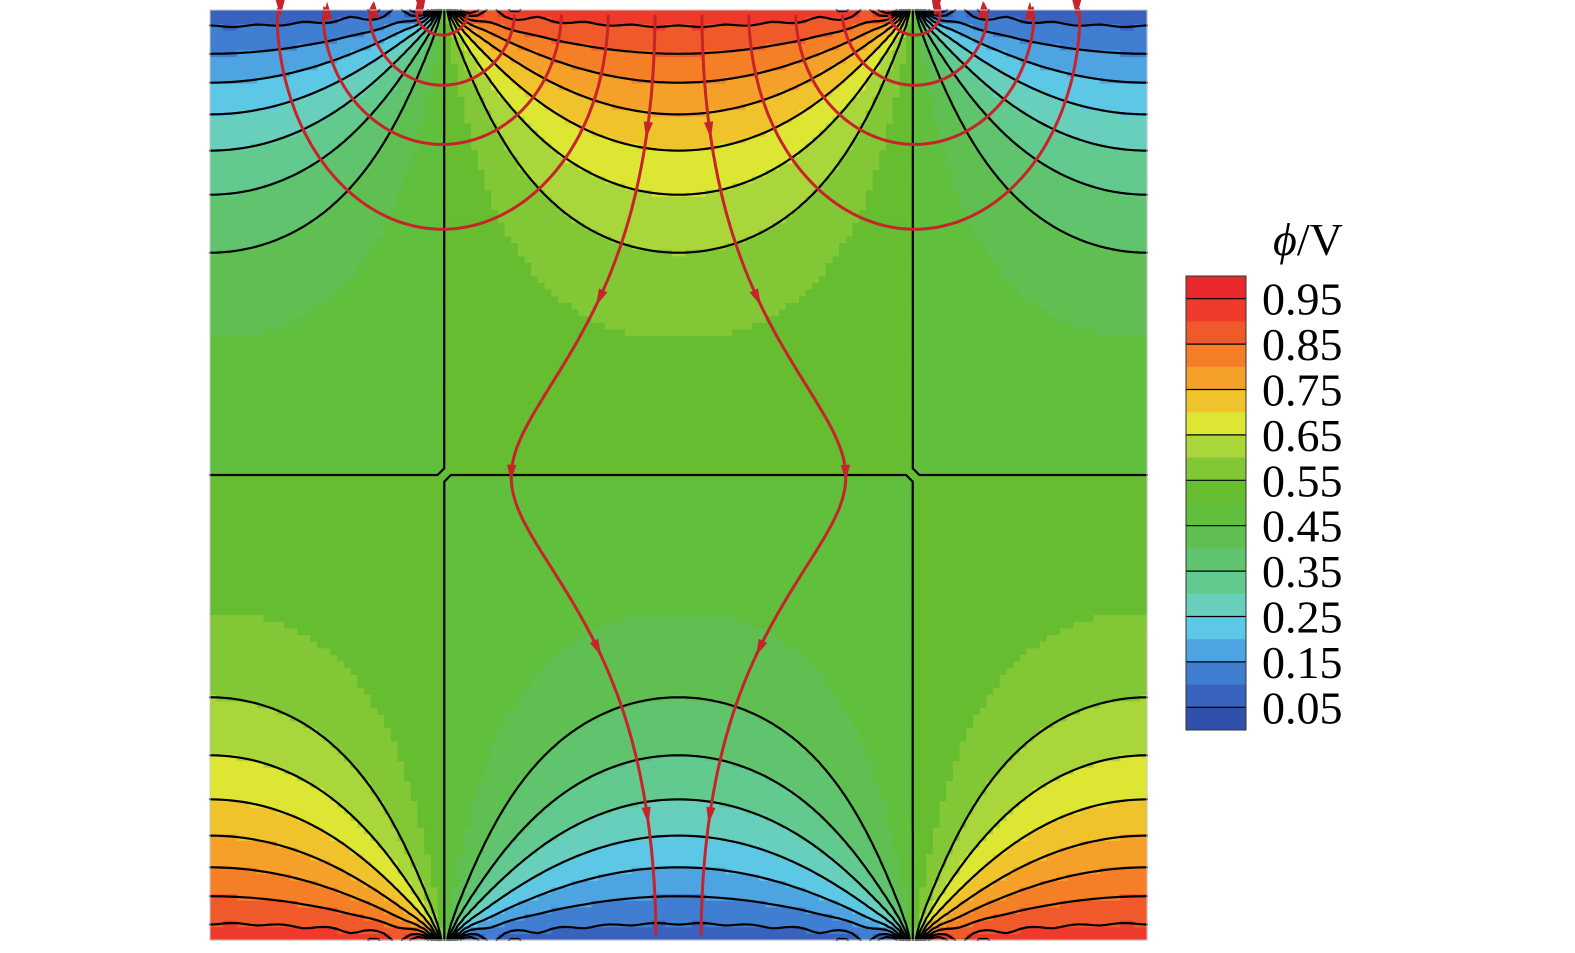 This screenshot has width=1575, height=953. Describe the element at coordinates (1302, 480) in the screenshot. I see `colorbar-tick-label: 0.55` at that location.